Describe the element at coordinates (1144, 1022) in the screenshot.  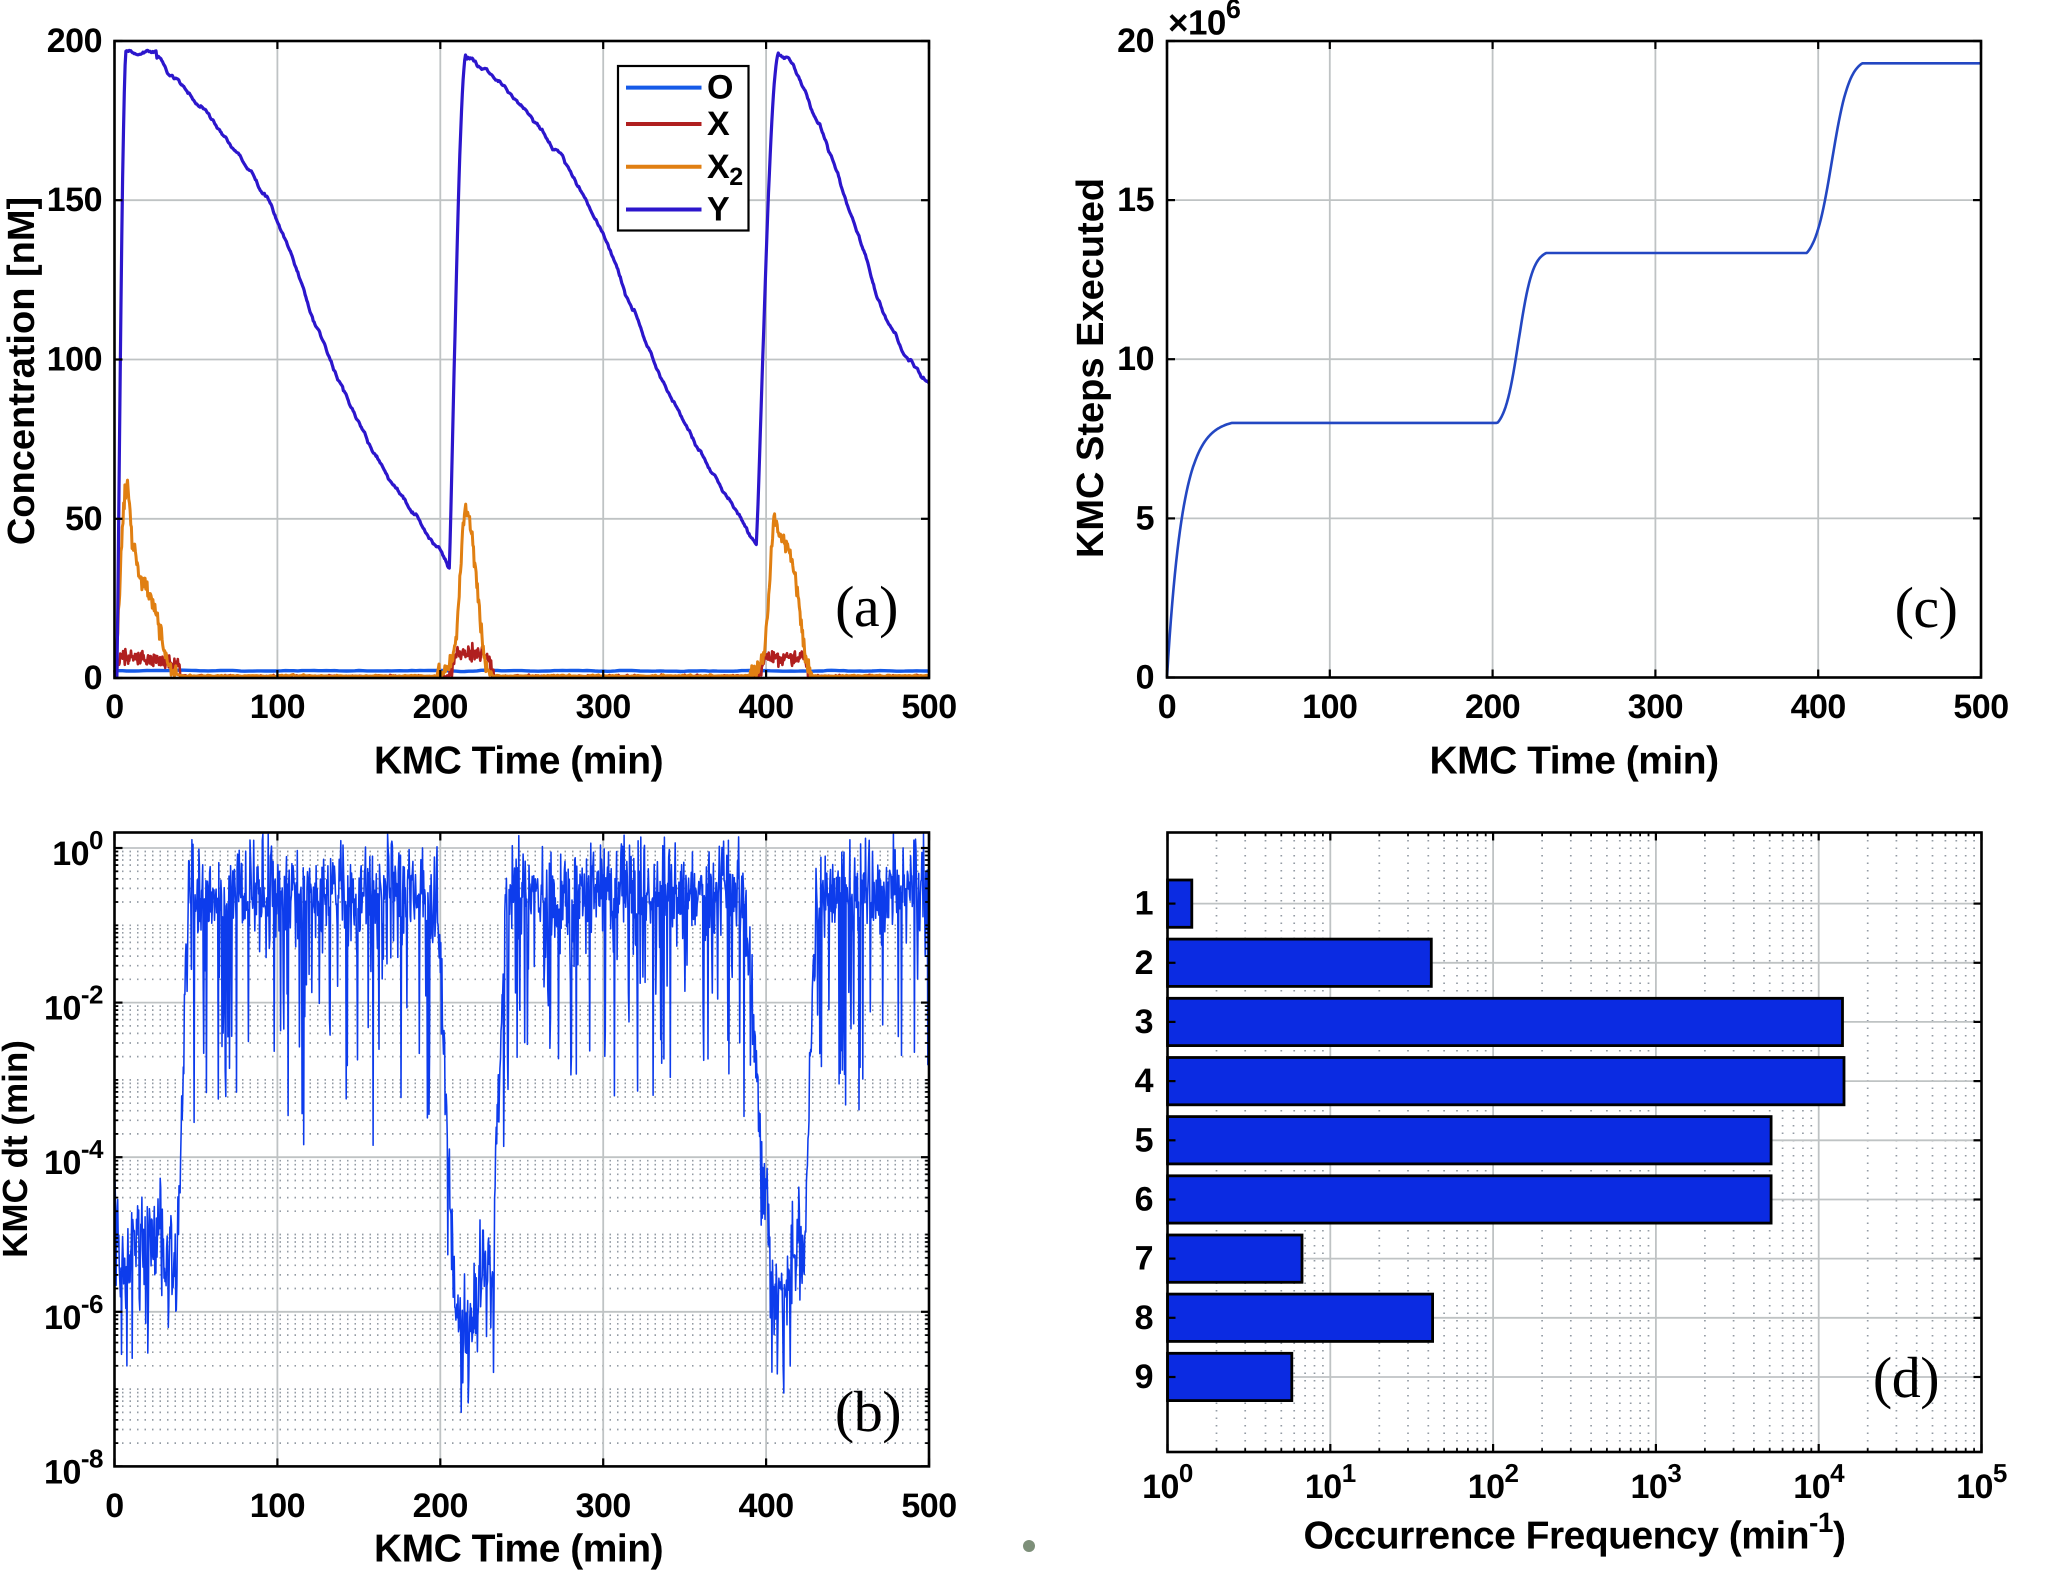
I see `svg-text: 3` at that location.